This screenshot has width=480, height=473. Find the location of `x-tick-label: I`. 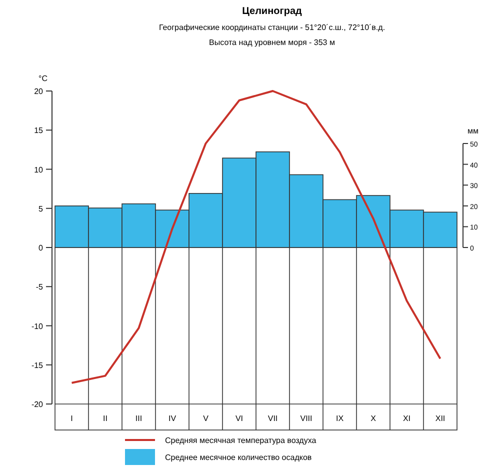

x-tick-label: I is located at coordinates (71, 418).